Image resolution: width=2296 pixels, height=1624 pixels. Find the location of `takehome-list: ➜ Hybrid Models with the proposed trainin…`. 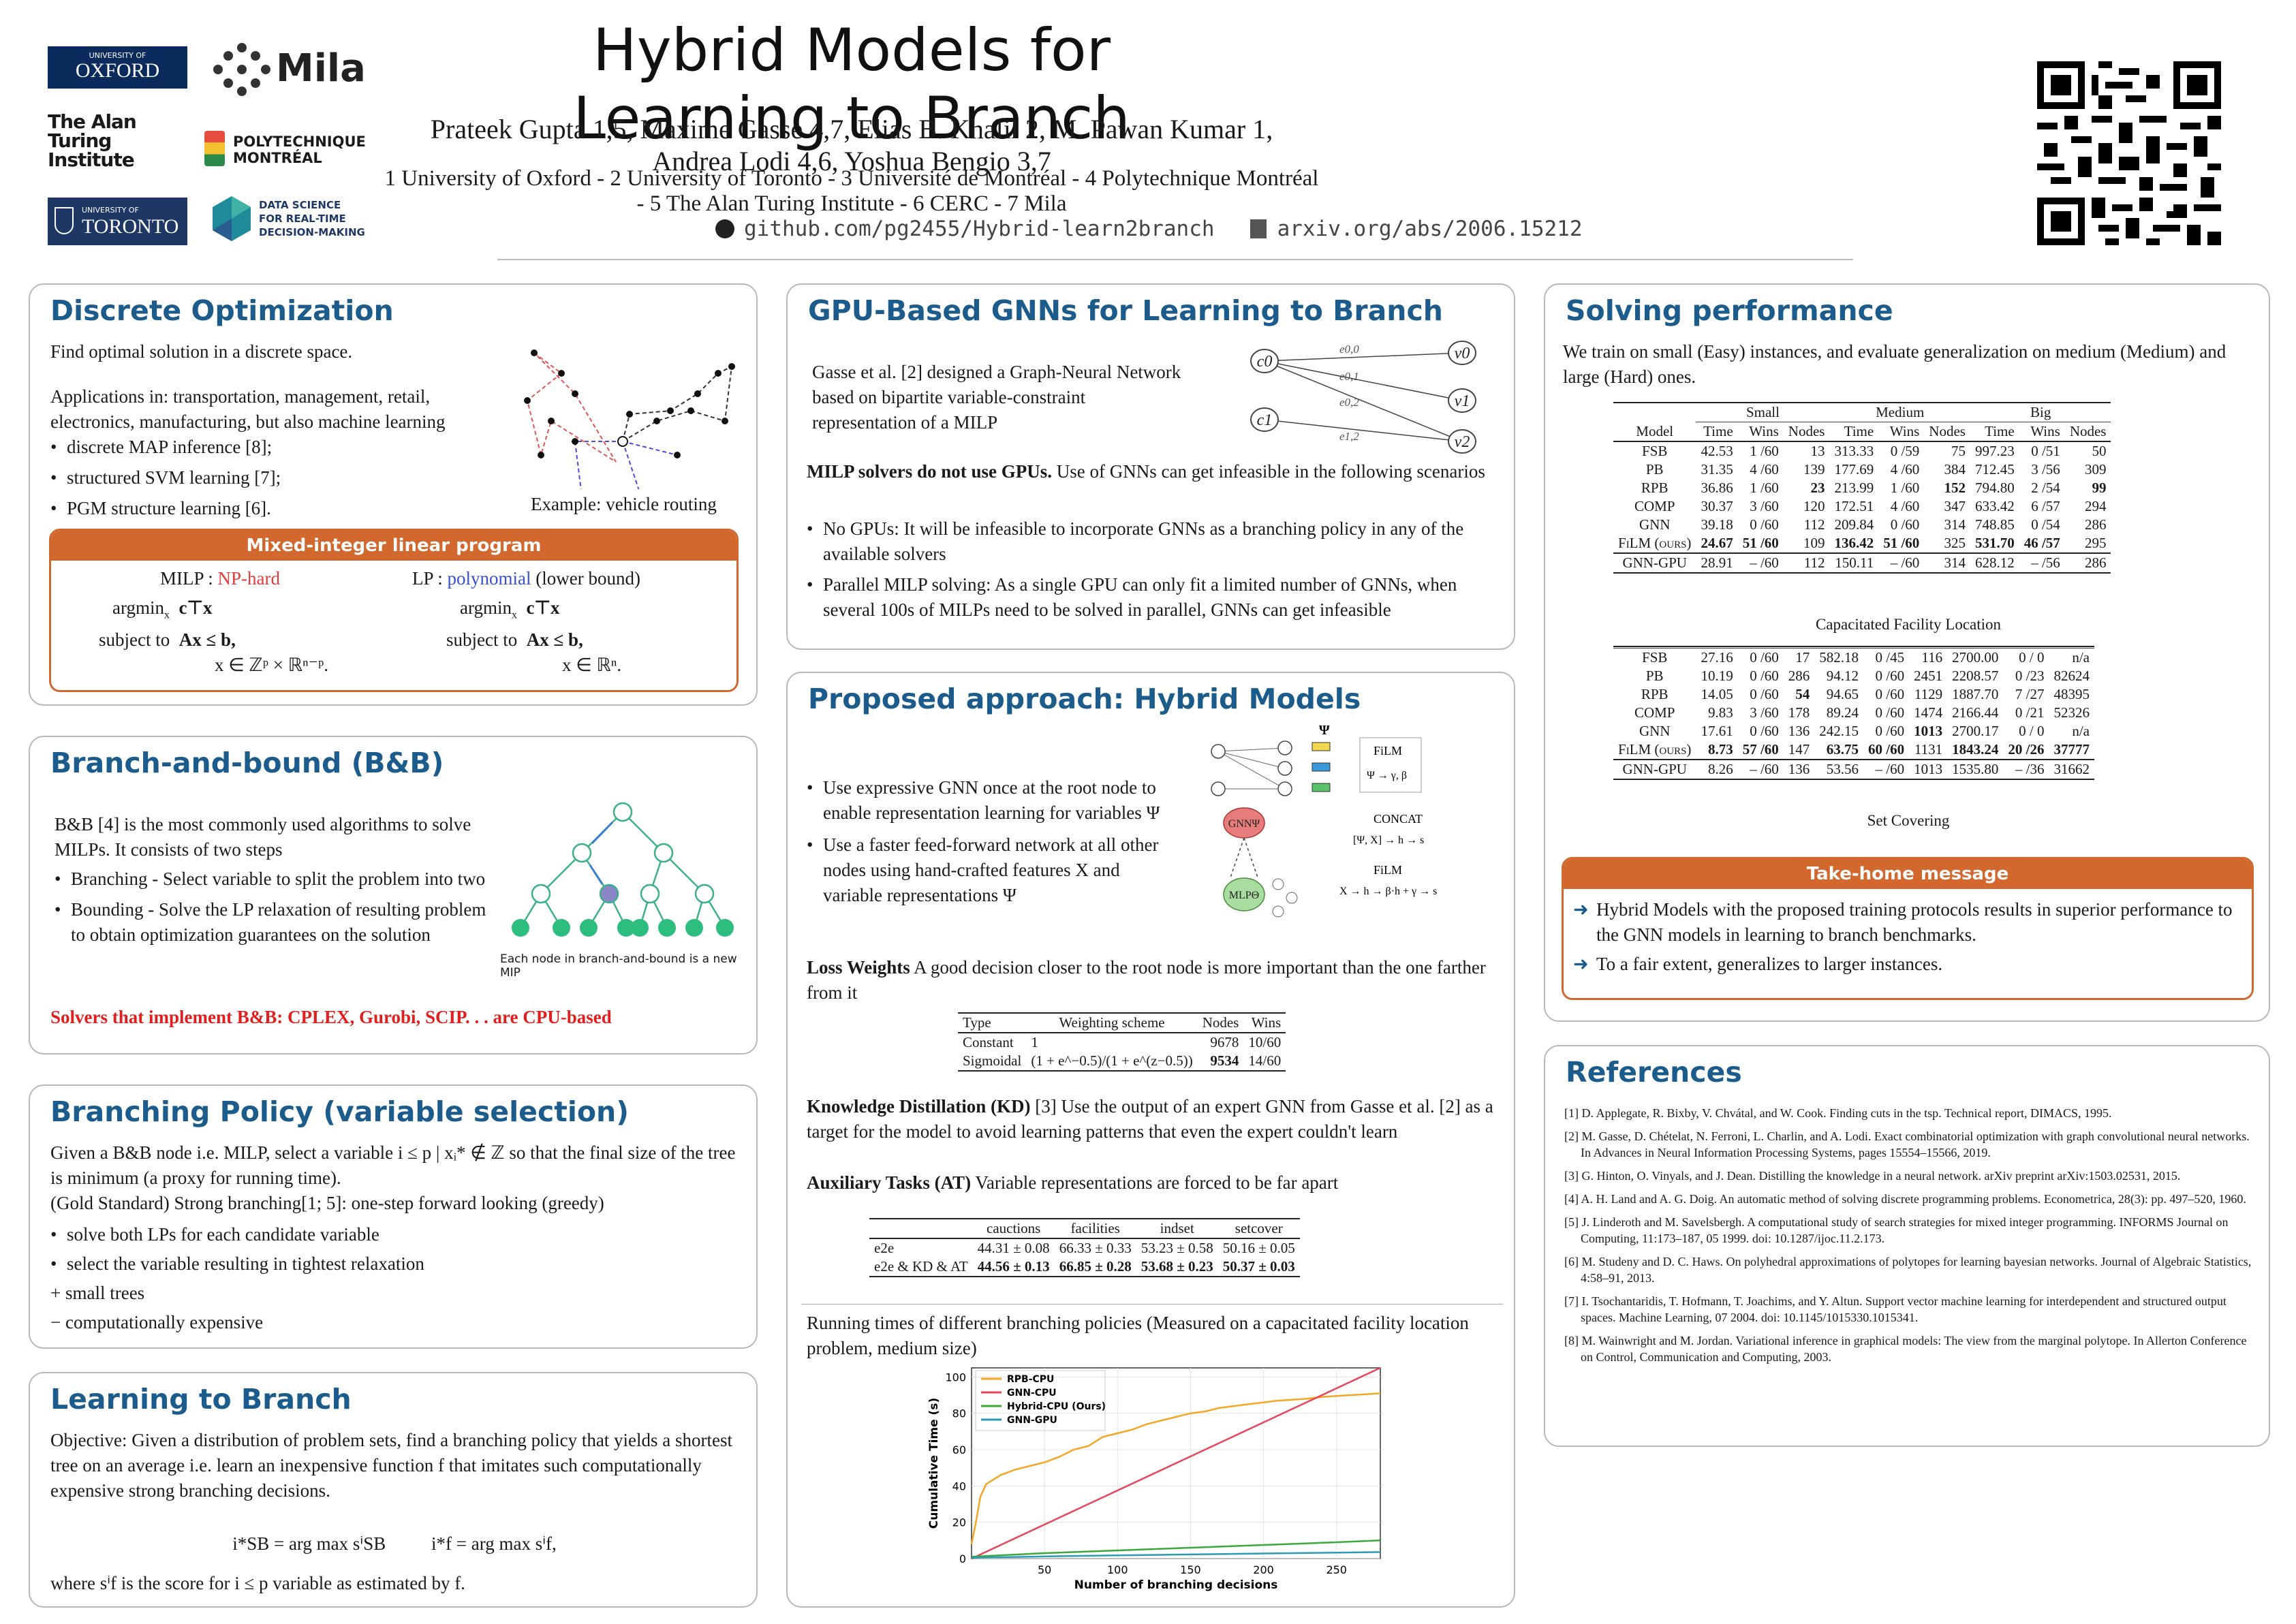

takehome-list: ➜ Hybrid Models with the proposed trainin… is located at coordinates (1907, 937).